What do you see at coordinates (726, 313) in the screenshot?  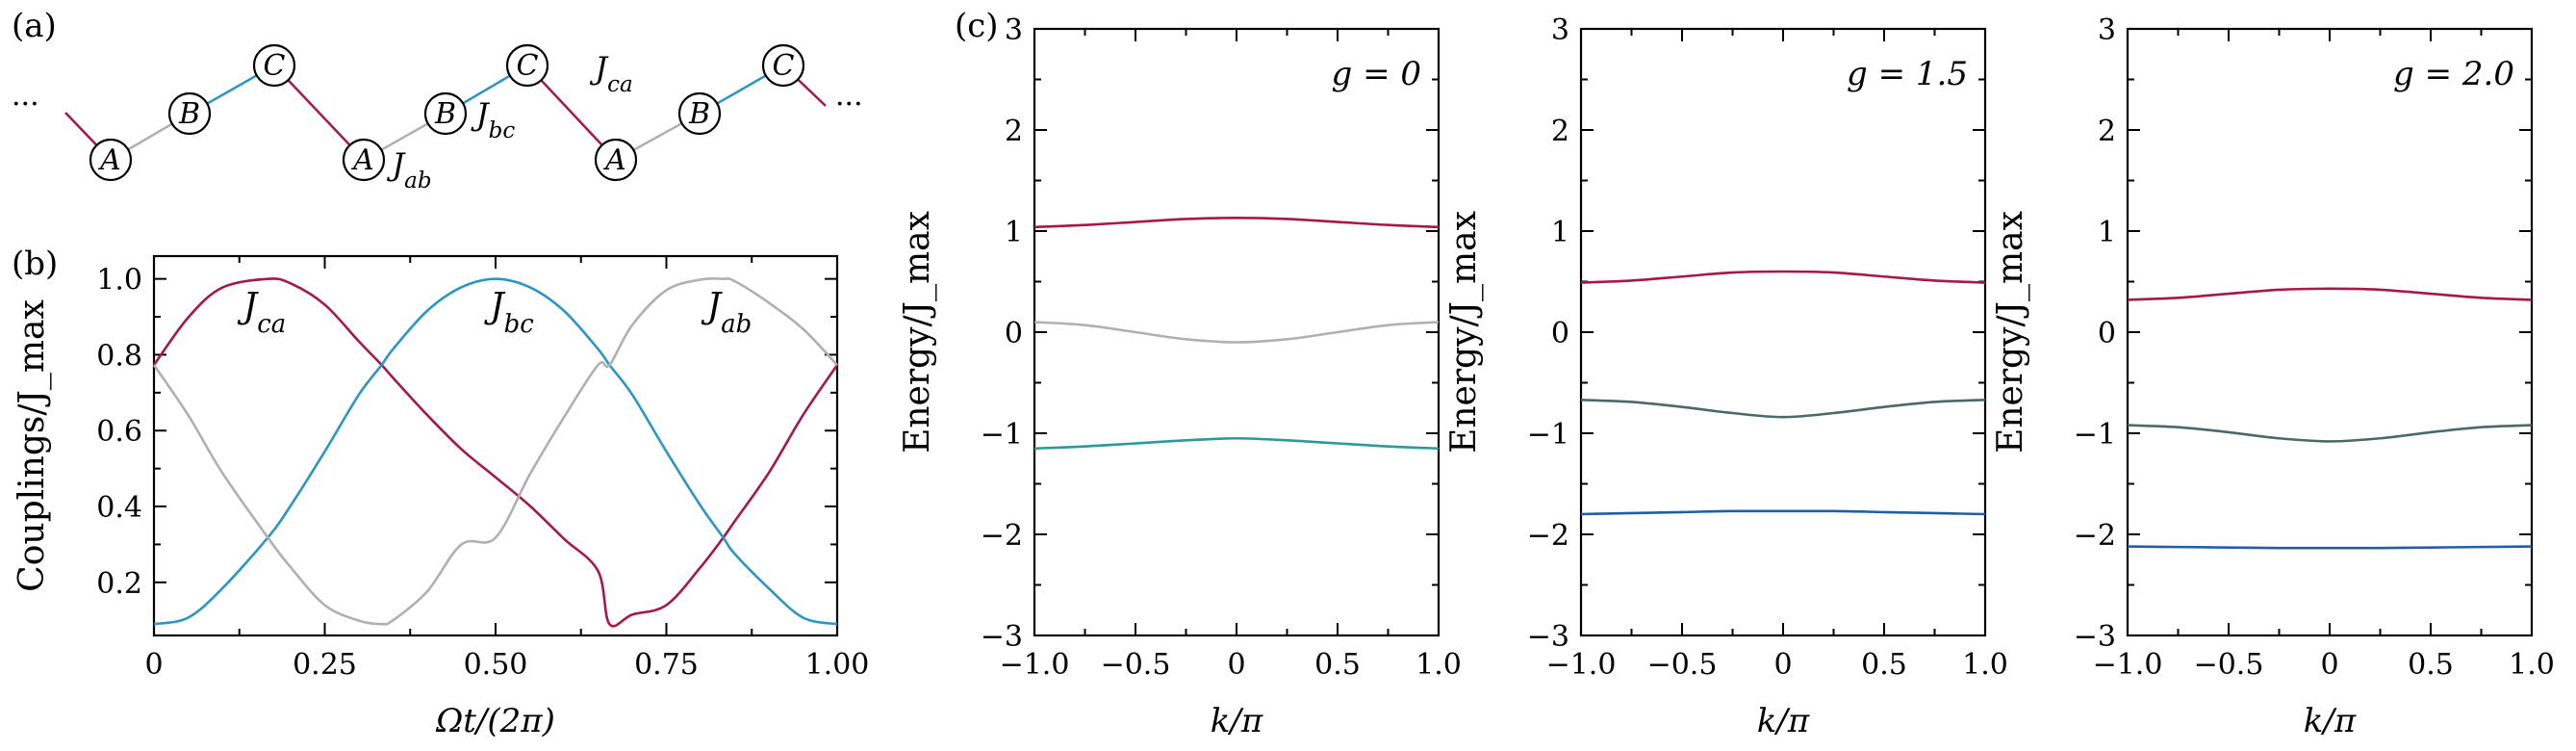 I see `legend-label-J_ab: Jab` at bounding box center [726, 313].